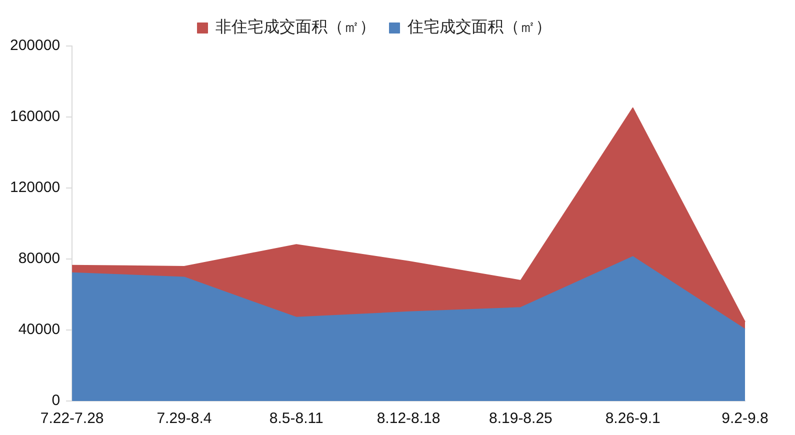 The width and height of the screenshot is (795, 435). Describe the element at coordinates (479, 26) in the screenshot. I see `legend-label: 住宅成交面积（㎡）` at that location.